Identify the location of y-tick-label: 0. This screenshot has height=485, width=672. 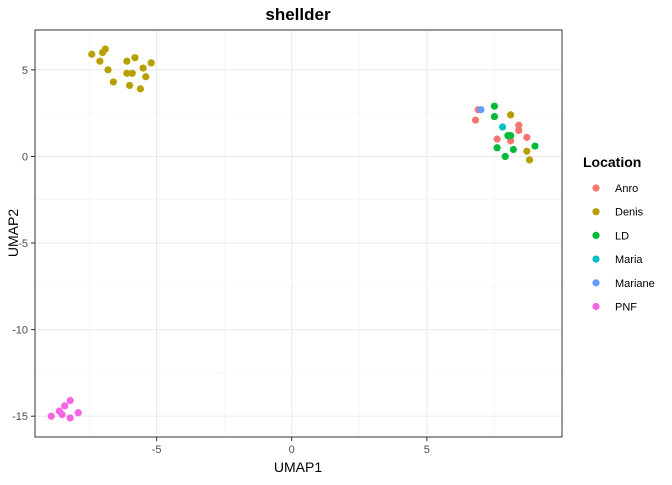
(25, 157).